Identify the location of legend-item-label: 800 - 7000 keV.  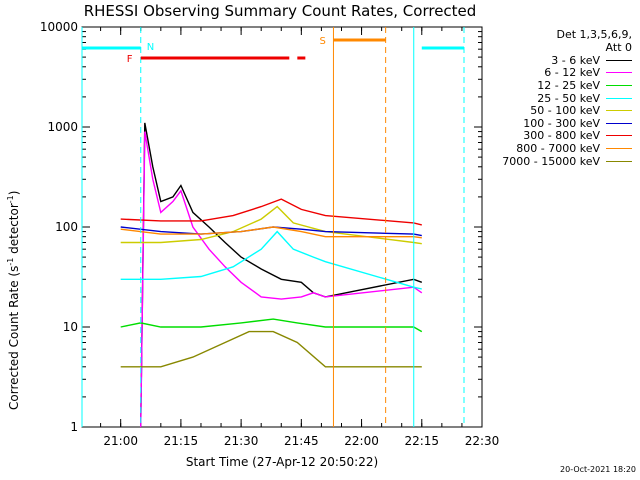
(558, 148).